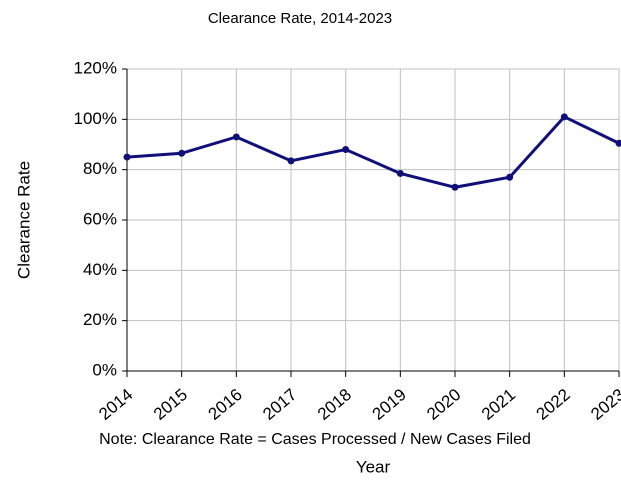 The height and width of the screenshot is (483, 621). What do you see at coordinates (225, 404) in the screenshot?
I see `x-tick-label: 2016` at bounding box center [225, 404].